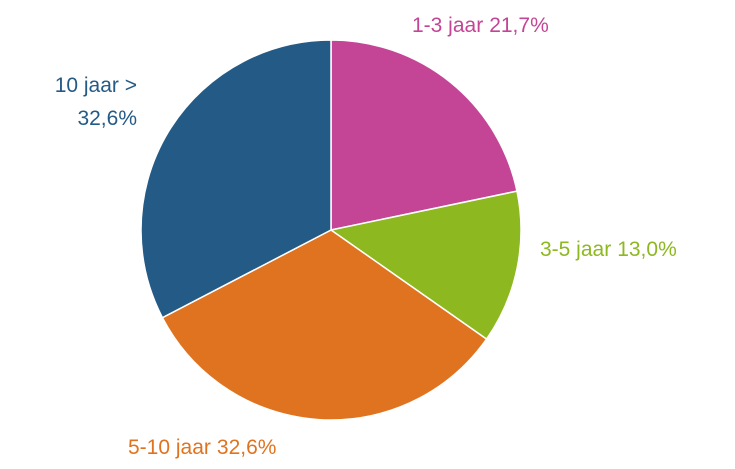  Describe the element at coordinates (575, 249) in the screenshot. I see `category-label: 3-5 jaar` at that location.